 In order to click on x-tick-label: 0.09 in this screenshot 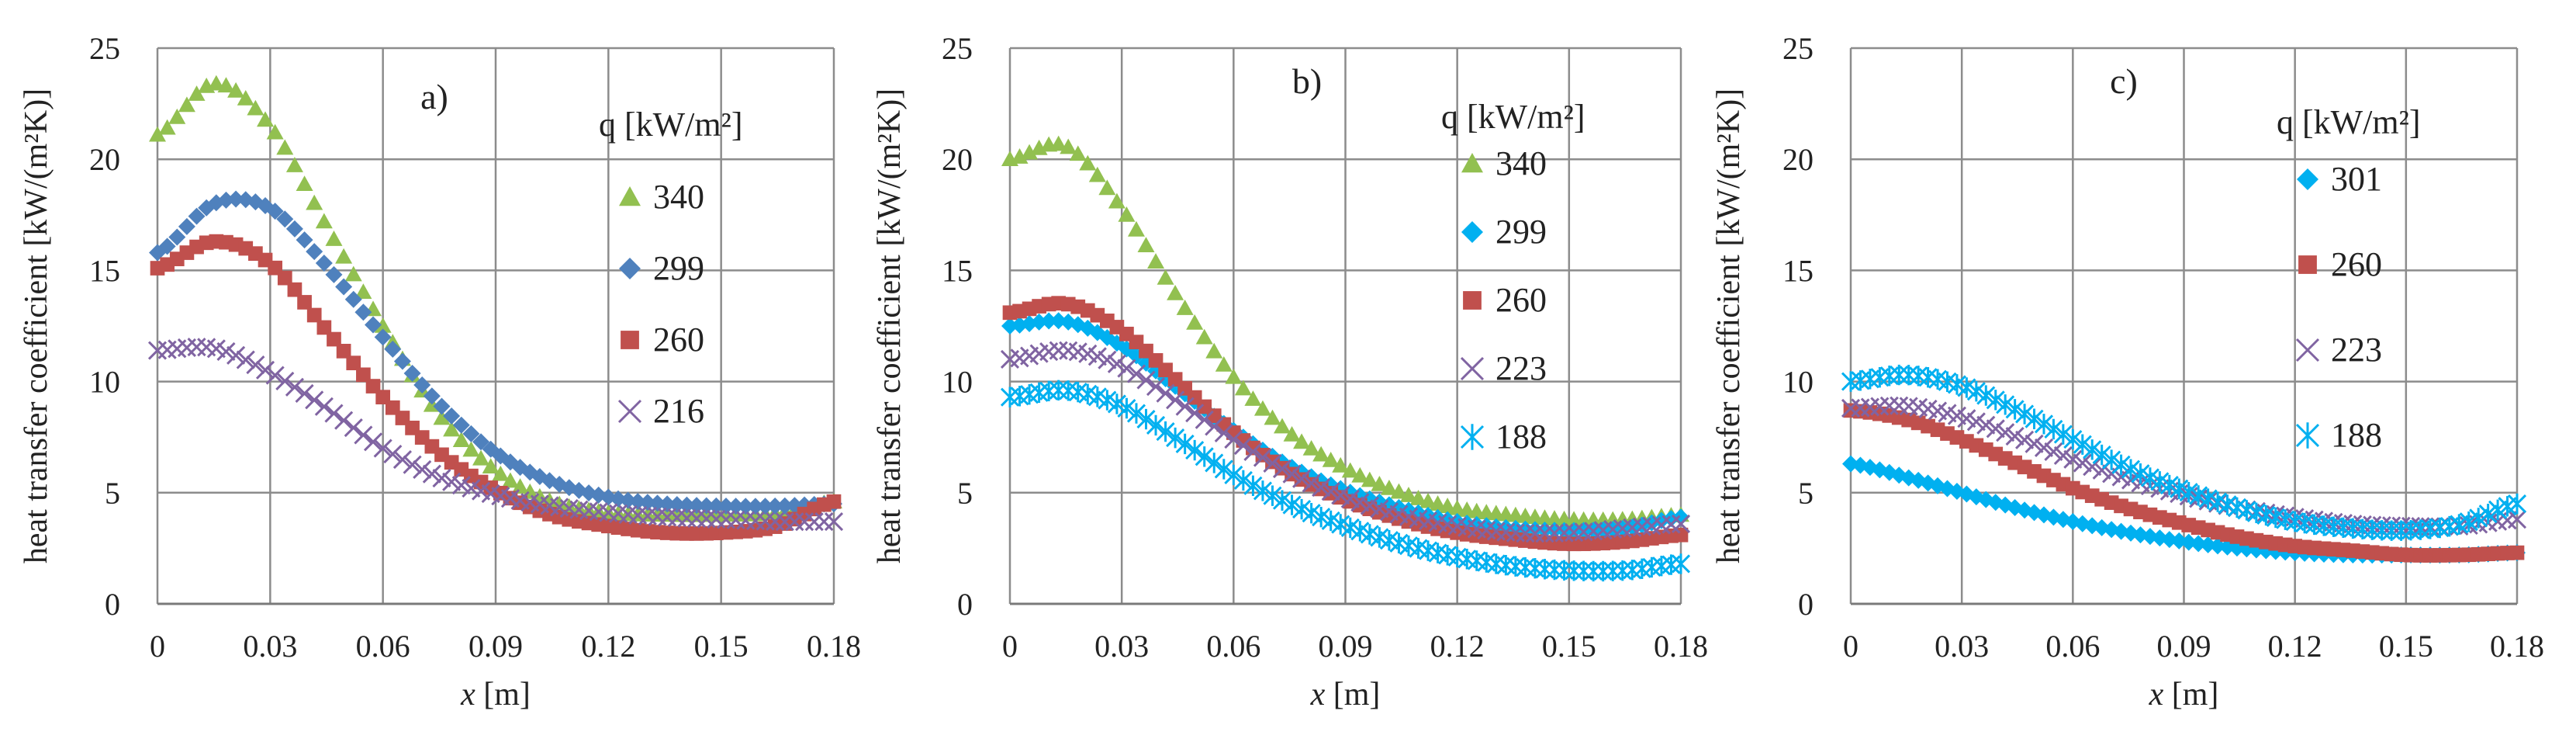, I will do `click(496, 646)`.